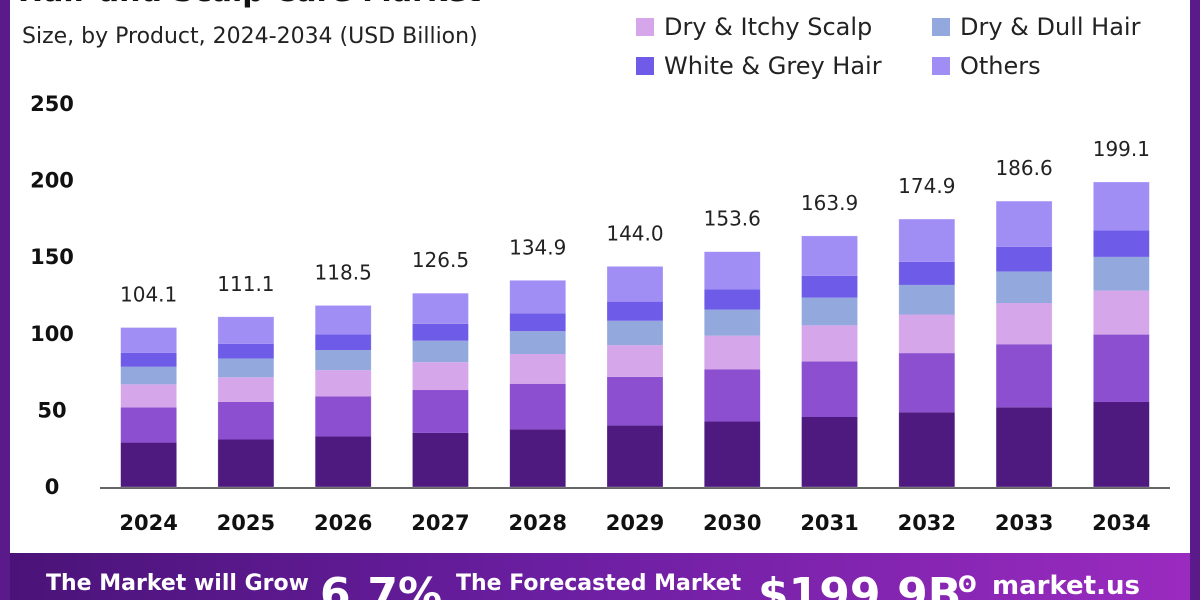 The image size is (1200, 600). Describe the element at coordinates (926, 186) in the screenshot. I see `data-label-2032: 174.9` at that location.